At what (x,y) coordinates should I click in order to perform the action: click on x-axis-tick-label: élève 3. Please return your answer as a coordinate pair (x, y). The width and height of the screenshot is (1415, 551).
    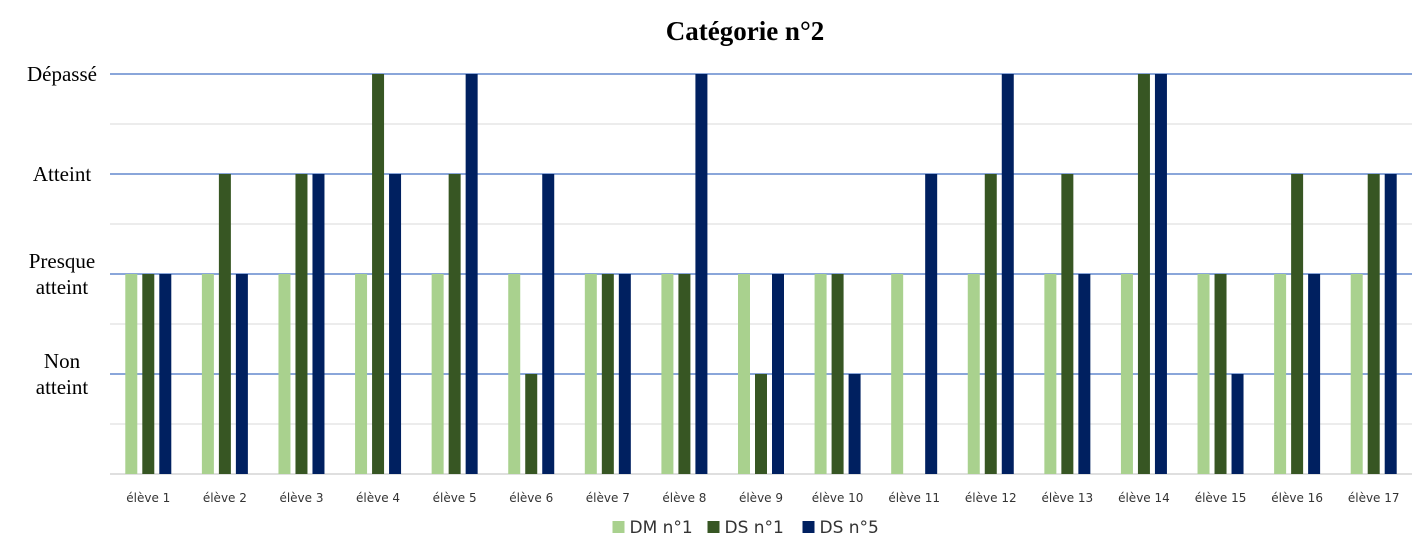
    Looking at the image, I should click on (301, 498).